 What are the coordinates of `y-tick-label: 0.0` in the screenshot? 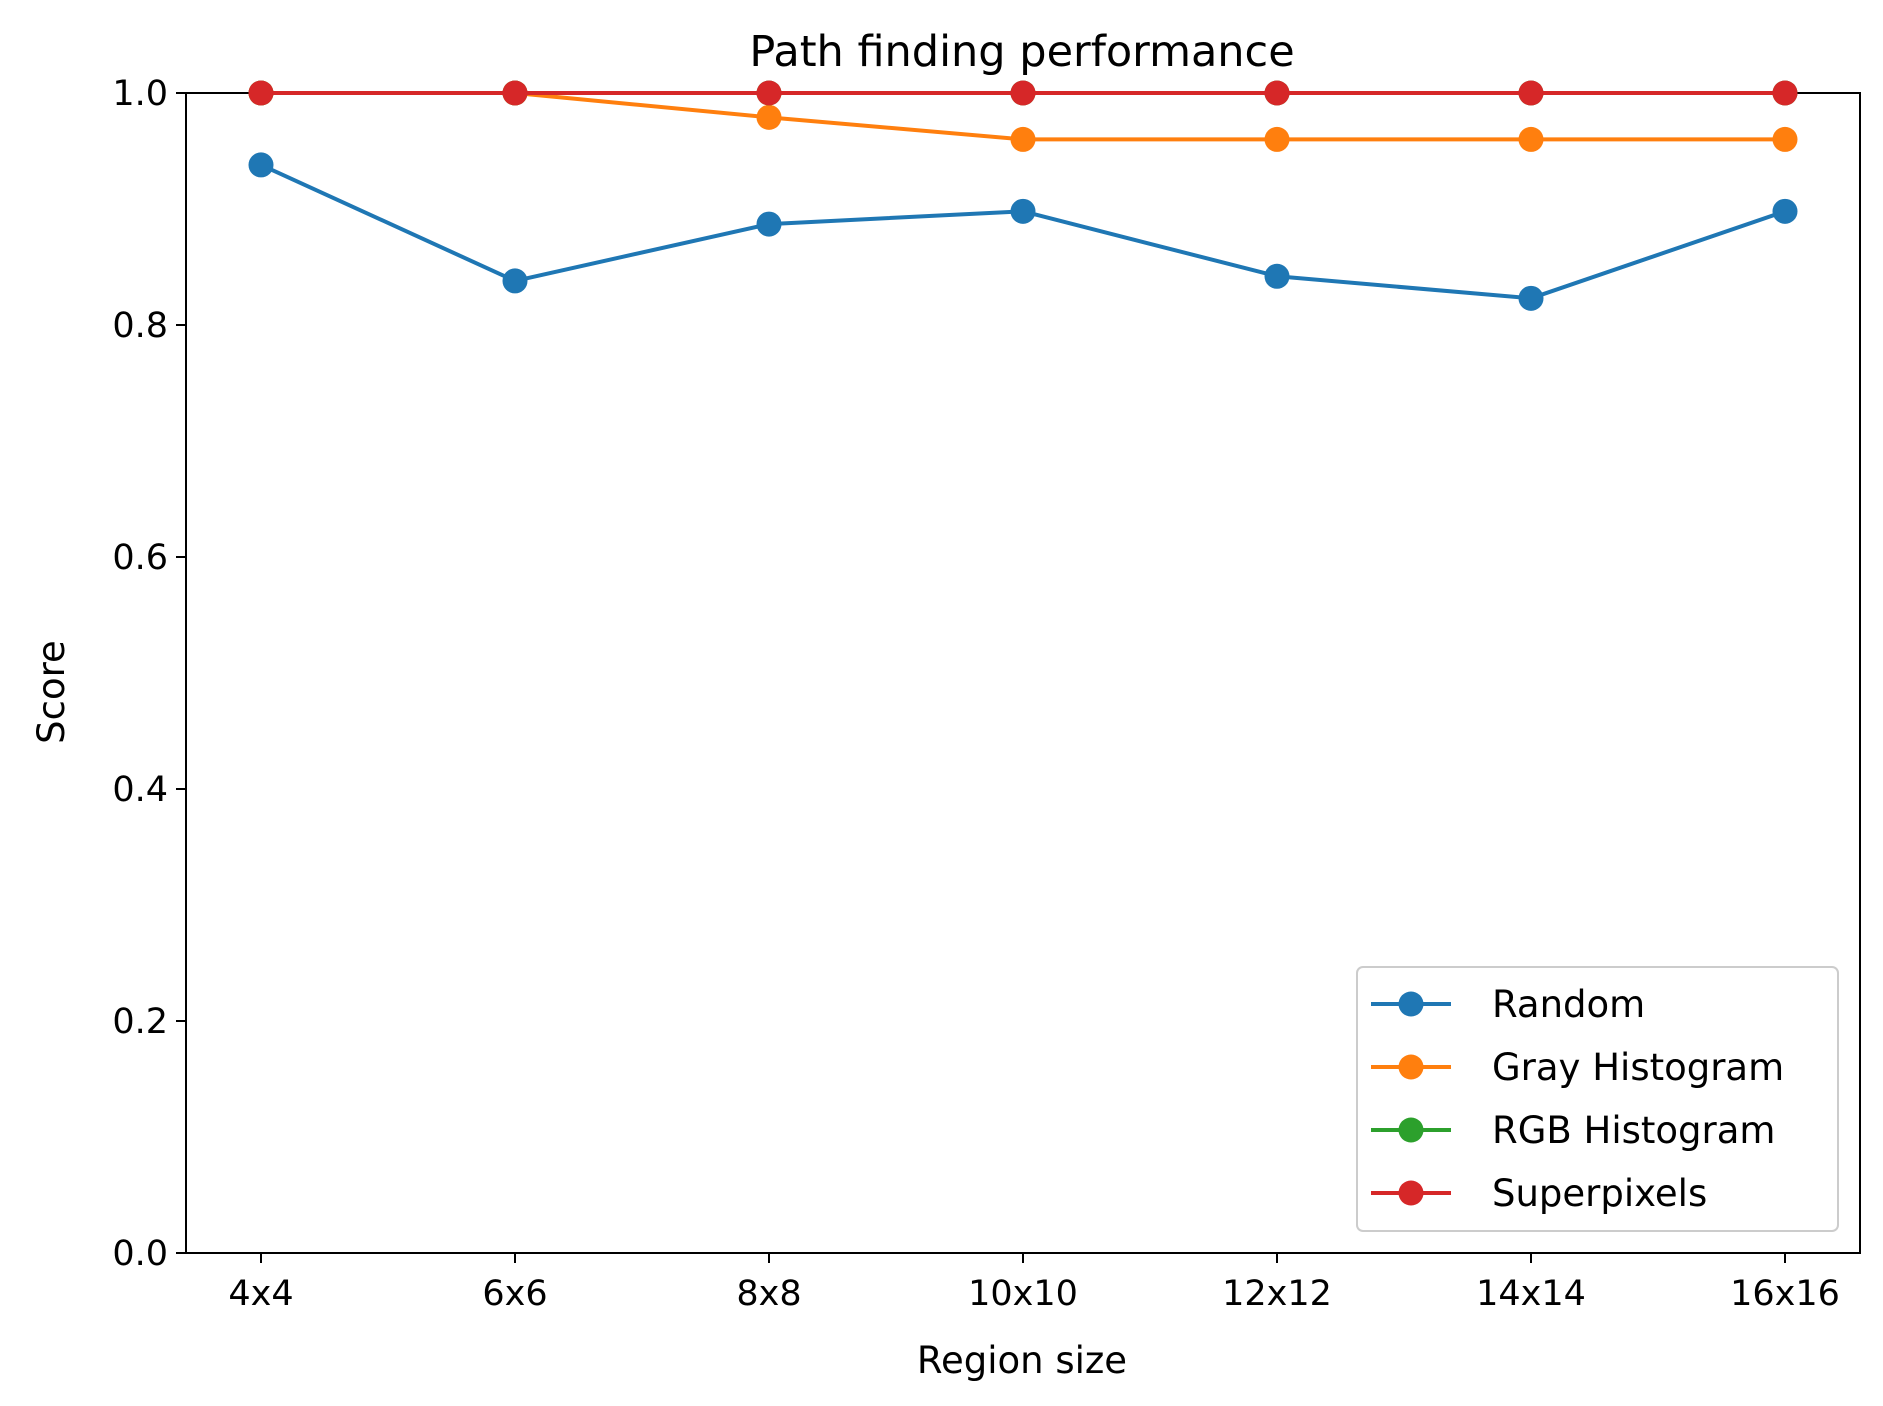 It's located at (140, 1254).